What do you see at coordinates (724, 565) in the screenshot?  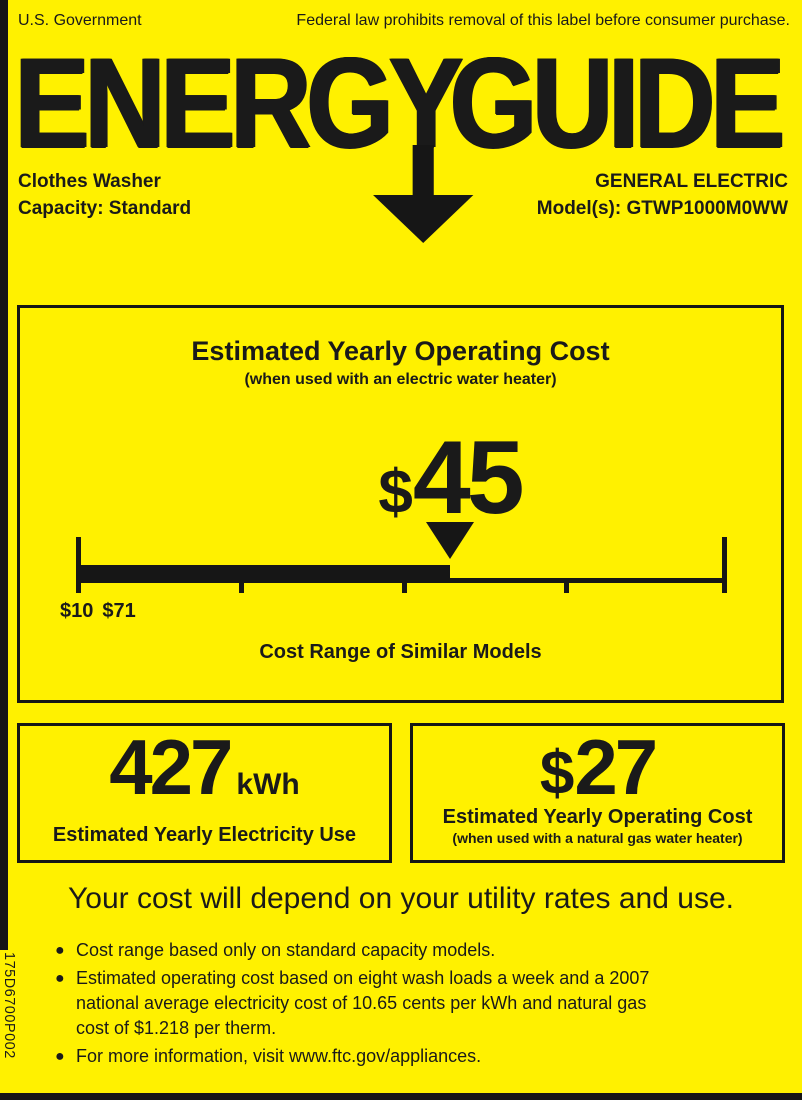 I see `scale-right-tick` at bounding box center [724, 565].